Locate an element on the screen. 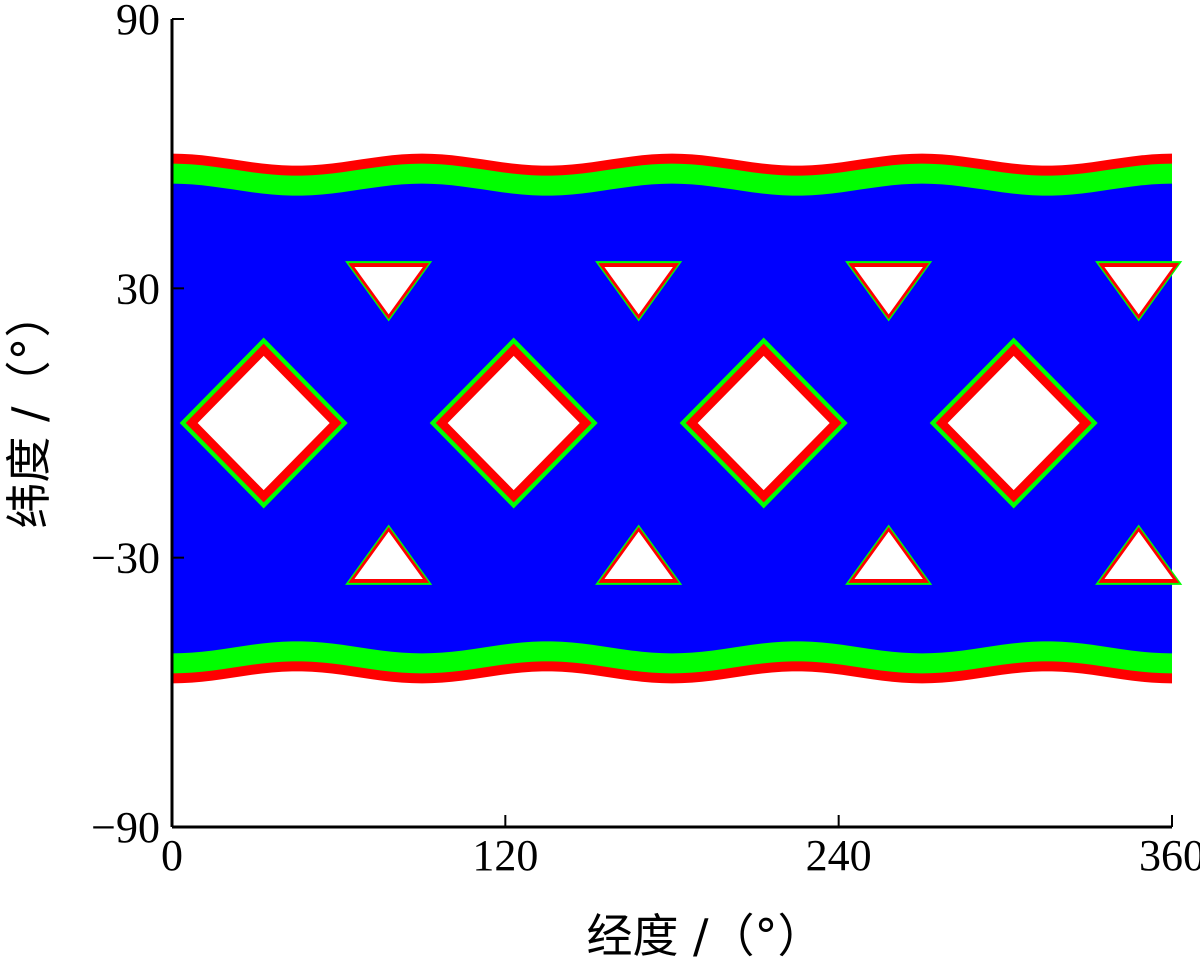 This screenshot has width=1200, height=963. hole-9-uncovered is located at coordinates (638, 555).